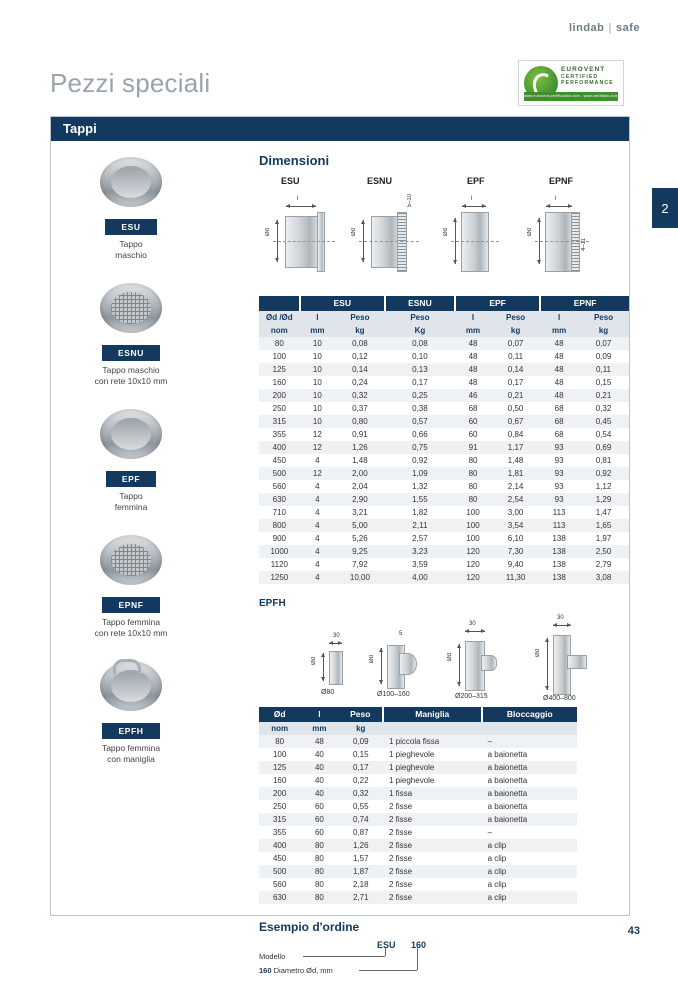 The image size is (678, 988). Describe the element at coordinates (360, 564) in the screenshot. I see `cell: 7,92` at that location.